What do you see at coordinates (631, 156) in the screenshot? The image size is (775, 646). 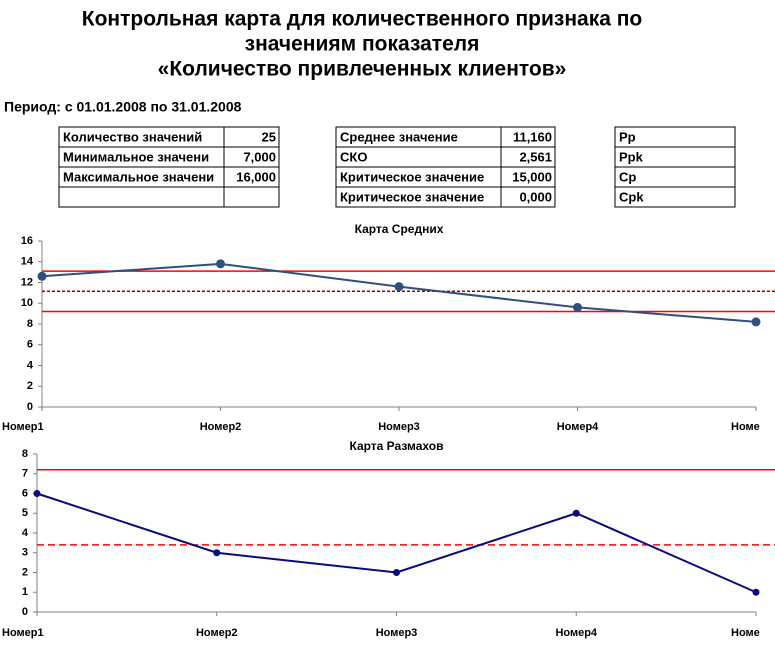 I see `cell-text: Ppk` at bounding box center [631, 156].